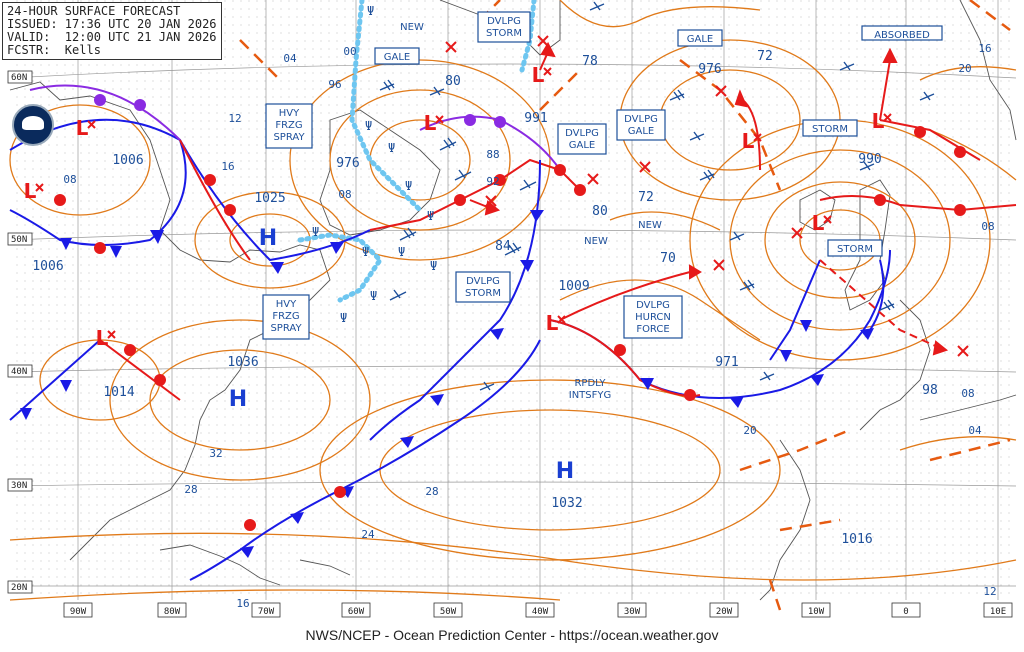  I want to click on lon-label: 10W, so click(816, 612).